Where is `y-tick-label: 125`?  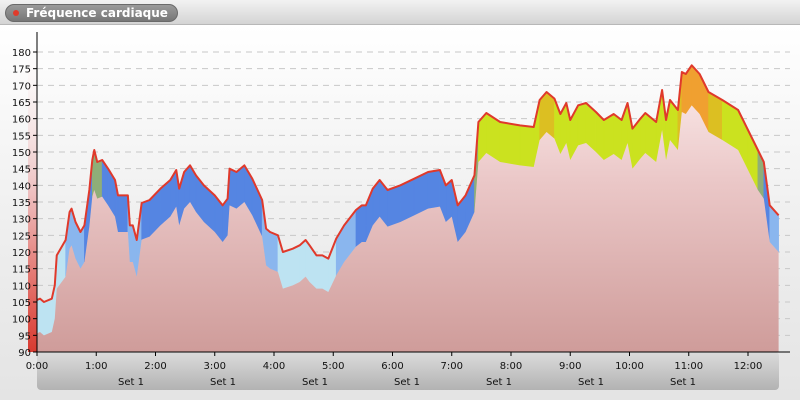
y-tick-label: 125 is located at coordinates (21, 236).